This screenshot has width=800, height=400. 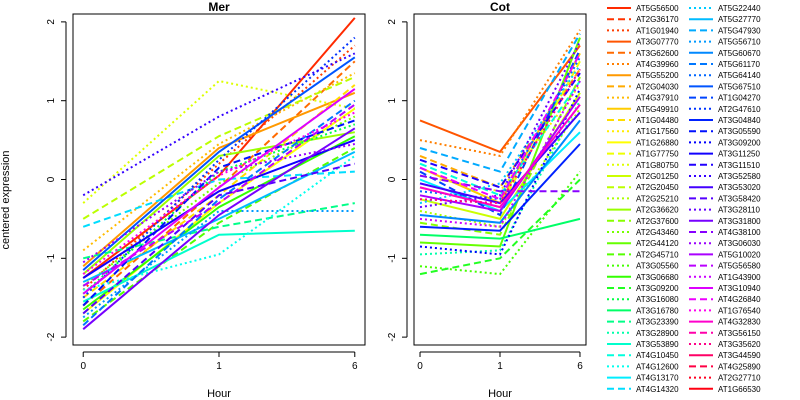 I want to click on legend-label: AT3G58420, so click(x=739, y=198).